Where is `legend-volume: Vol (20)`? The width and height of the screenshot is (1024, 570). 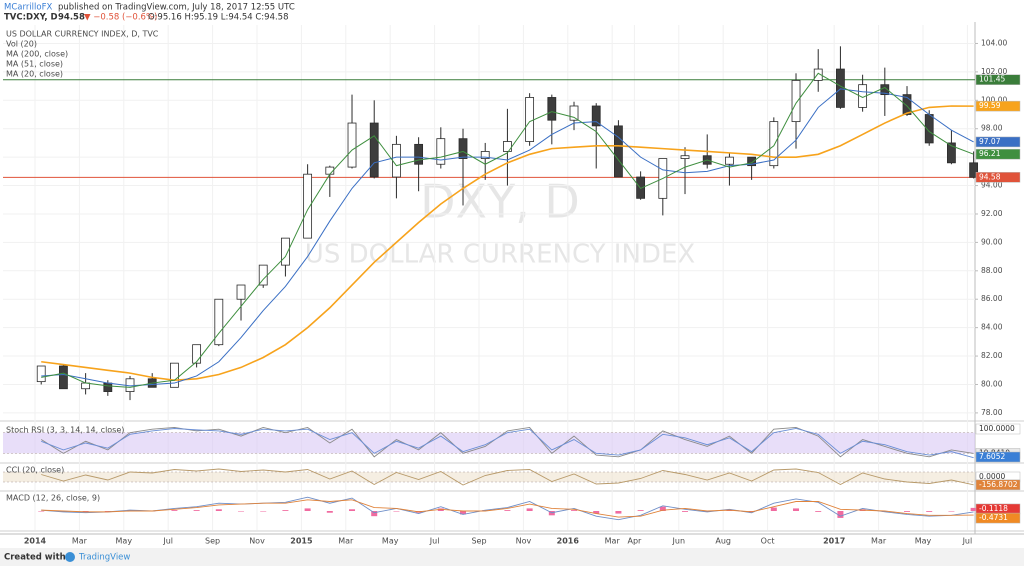
legend-volume: Vol (20) is located at coordinates (21, 44).